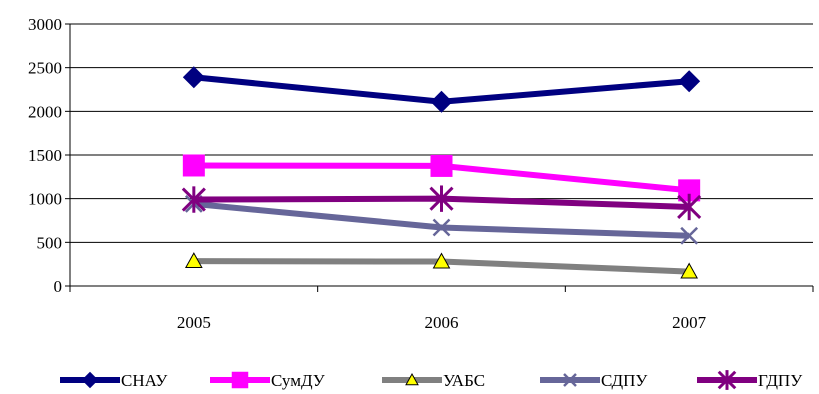 The image size is (819, 394). What do you see at coordinates (441, 227) in the screenshot?
I see `data-point-СДПУ-2006` at bounding box center [441, 227].